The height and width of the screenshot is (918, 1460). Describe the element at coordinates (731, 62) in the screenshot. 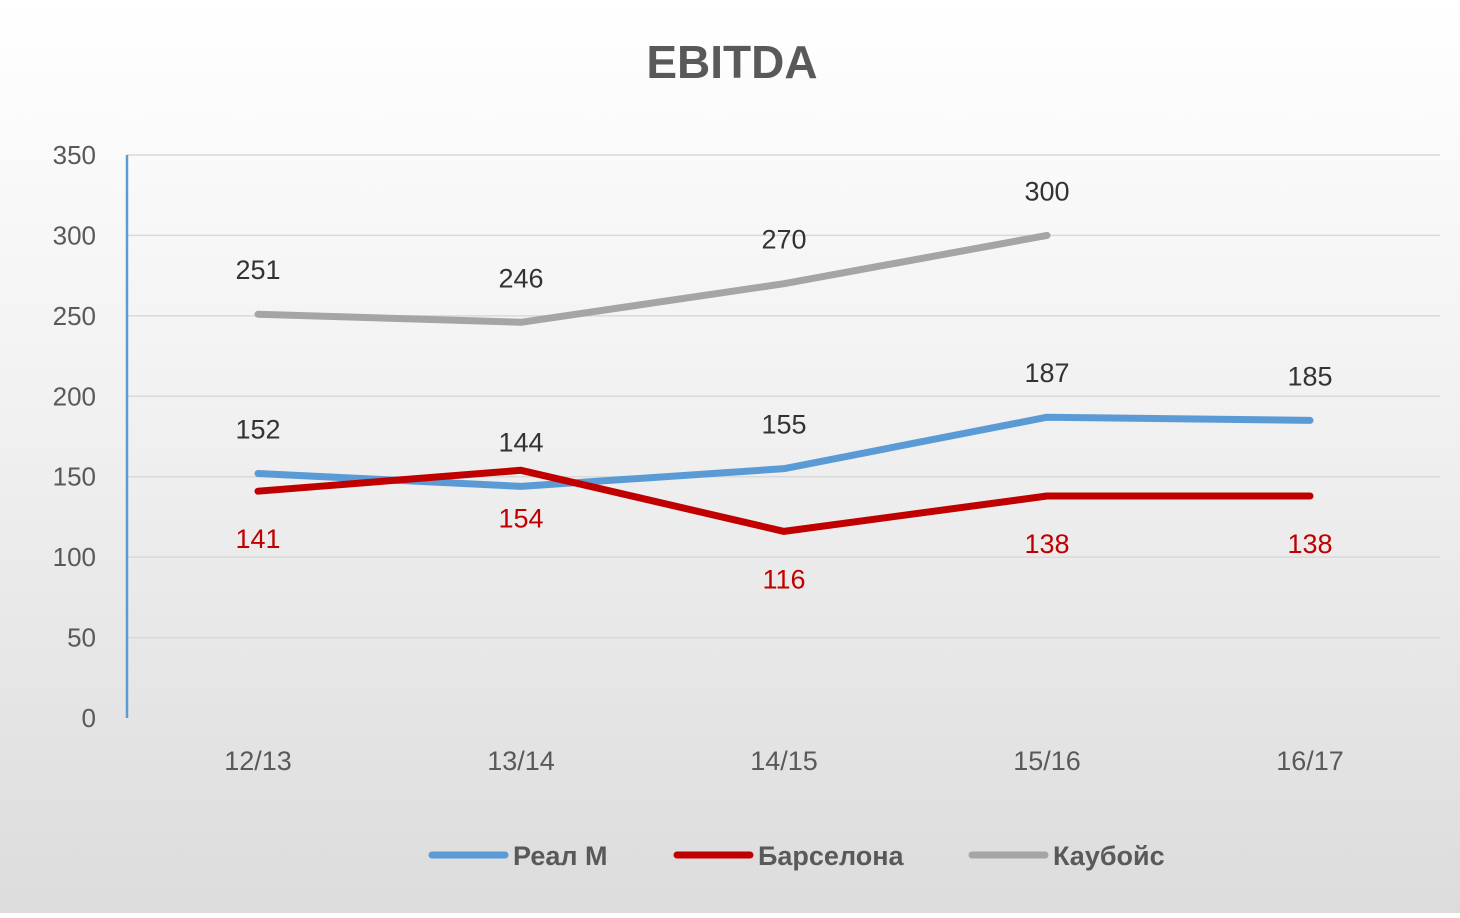

I see `chart-title: EBITDA` at that location.